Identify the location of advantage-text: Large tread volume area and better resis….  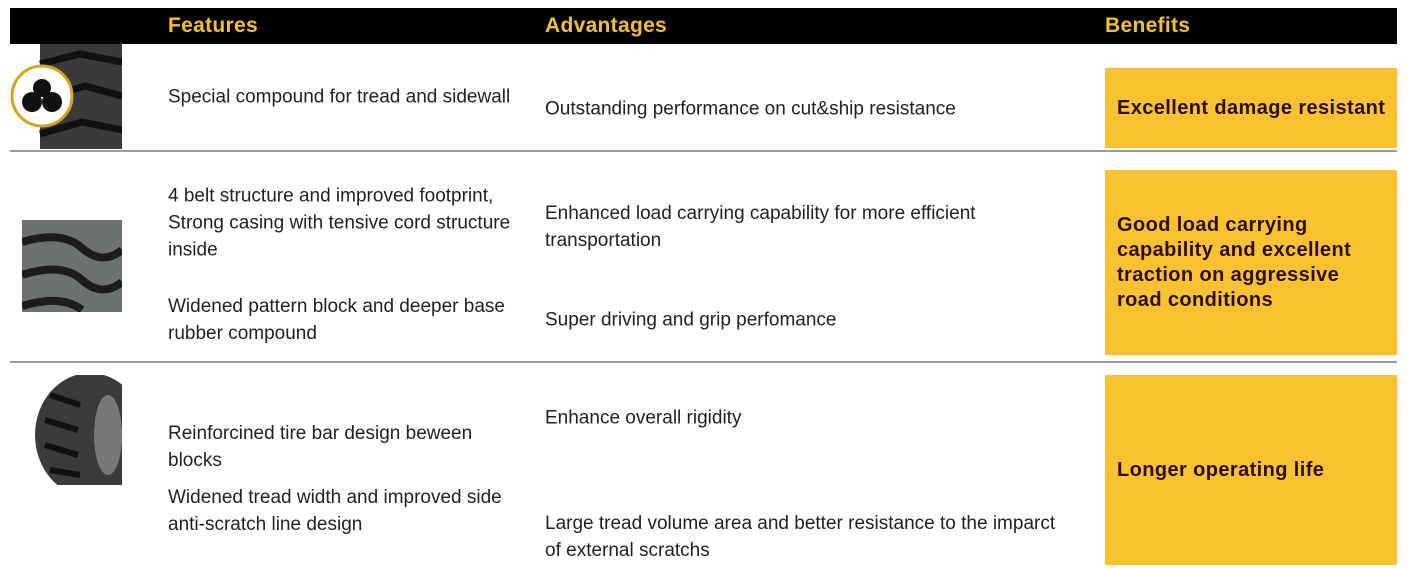
(800, 537).